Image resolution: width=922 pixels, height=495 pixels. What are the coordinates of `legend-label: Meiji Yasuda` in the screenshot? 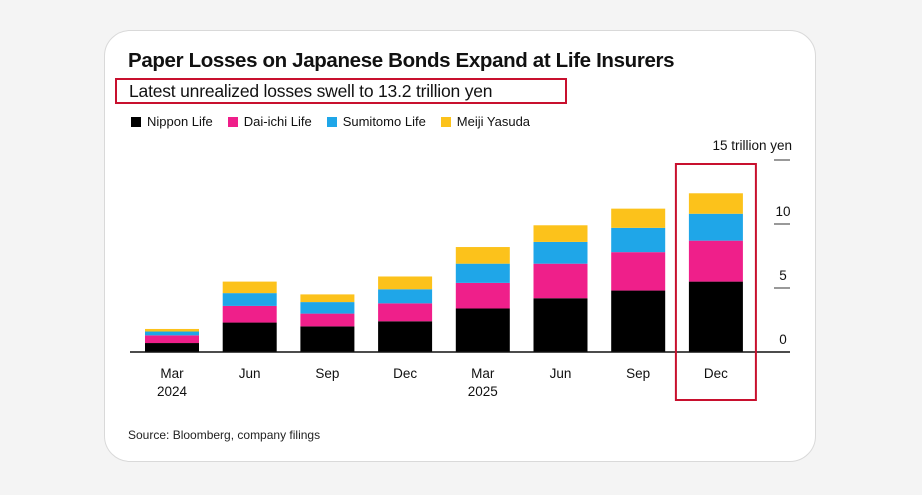 It's located at (493, 121).